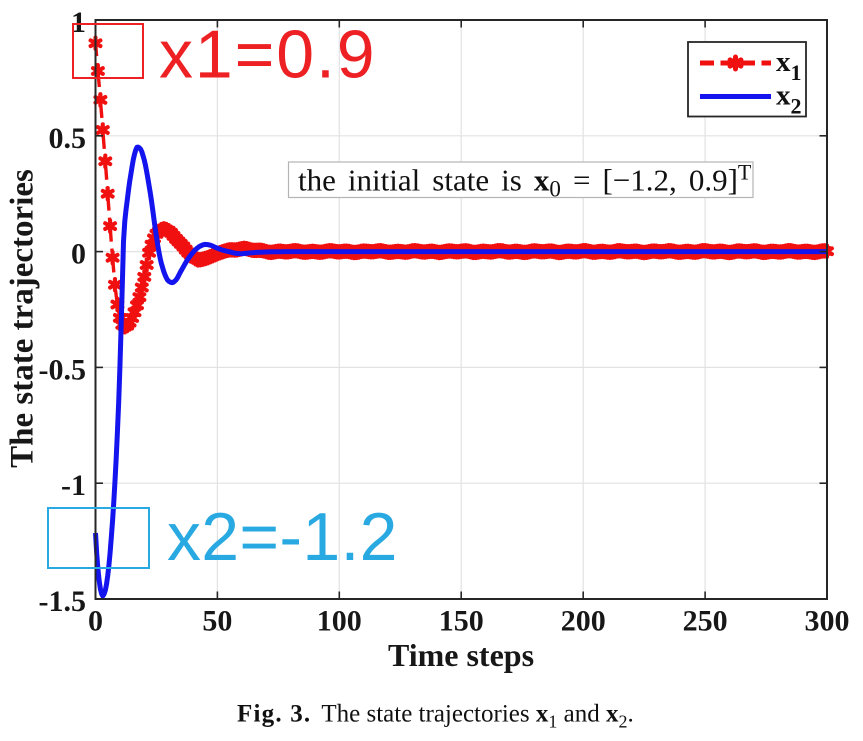  Describe the element at coordinates (583, 621) in the screenshot. I see `svg-text: 200` at that location.